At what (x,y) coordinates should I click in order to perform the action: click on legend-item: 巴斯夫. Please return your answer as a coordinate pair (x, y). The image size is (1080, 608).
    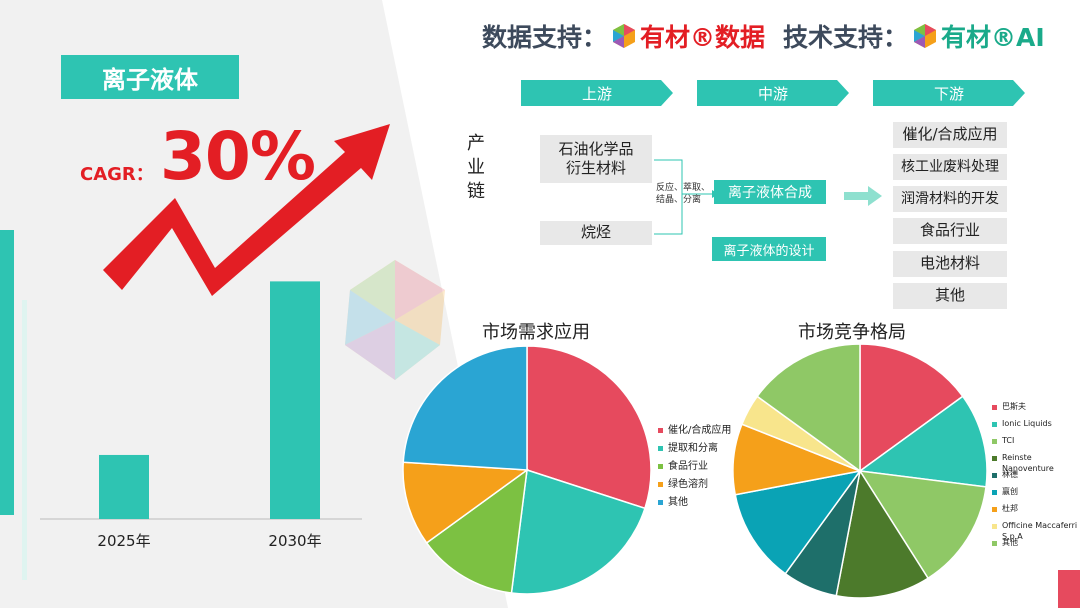
    Looking at the image, I should click on (1009, 406).